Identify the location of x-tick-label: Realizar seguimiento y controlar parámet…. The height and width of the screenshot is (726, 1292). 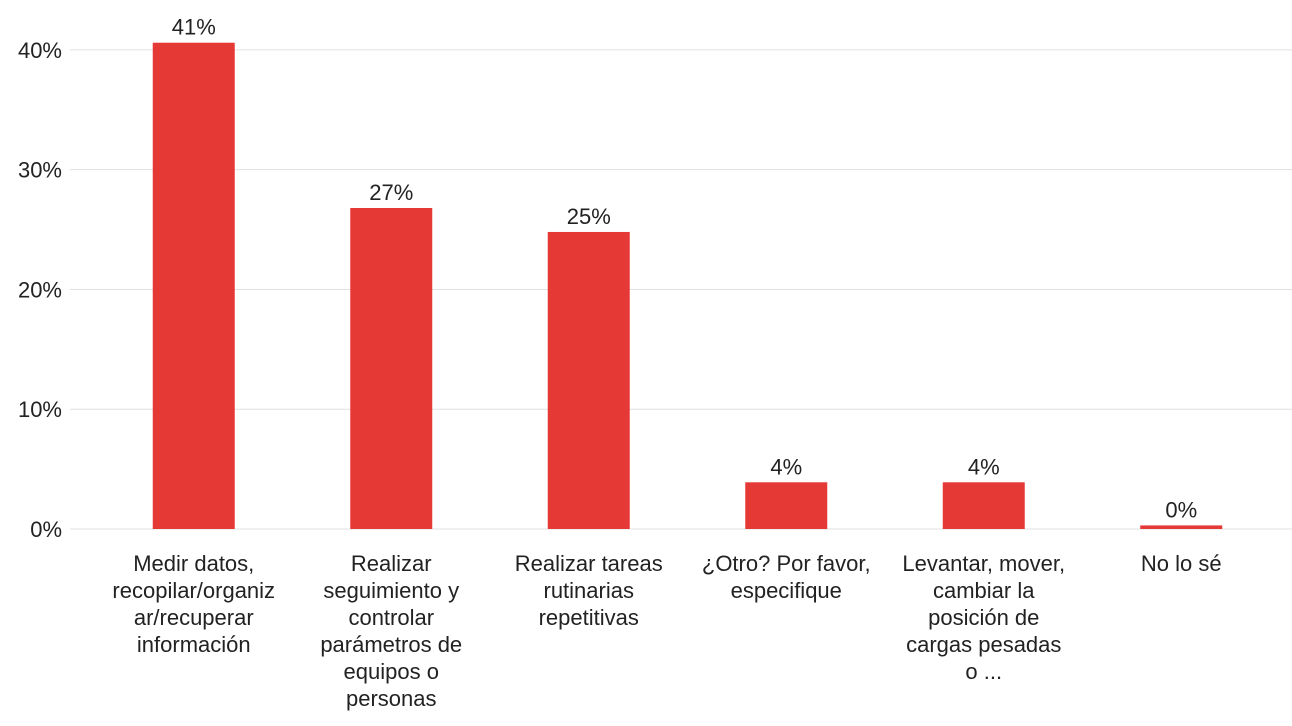
(391, 631).